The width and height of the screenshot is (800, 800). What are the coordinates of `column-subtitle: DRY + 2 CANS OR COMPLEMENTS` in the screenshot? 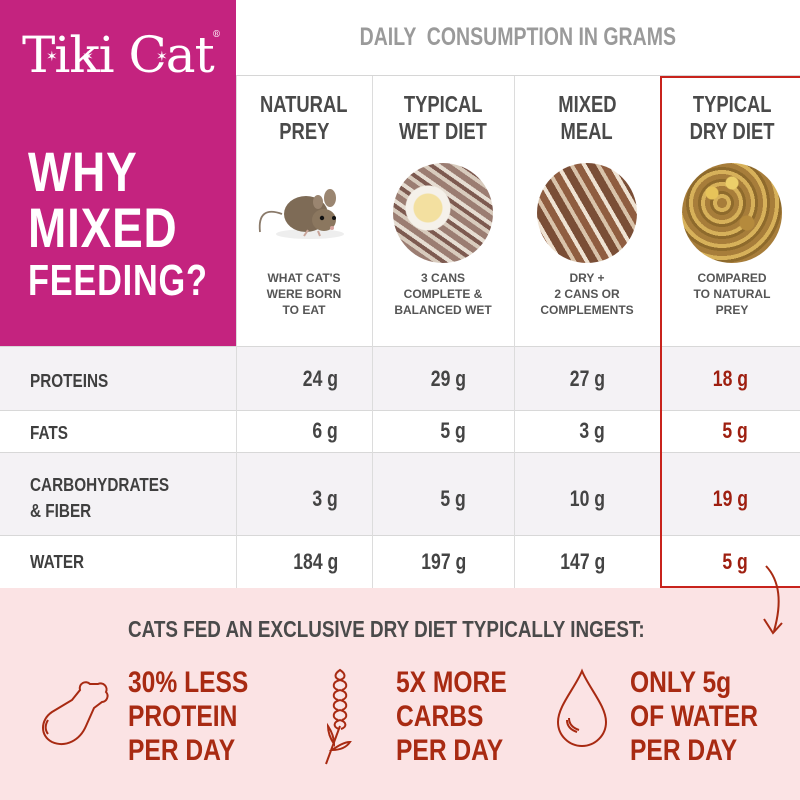 It's located at (587, 294).